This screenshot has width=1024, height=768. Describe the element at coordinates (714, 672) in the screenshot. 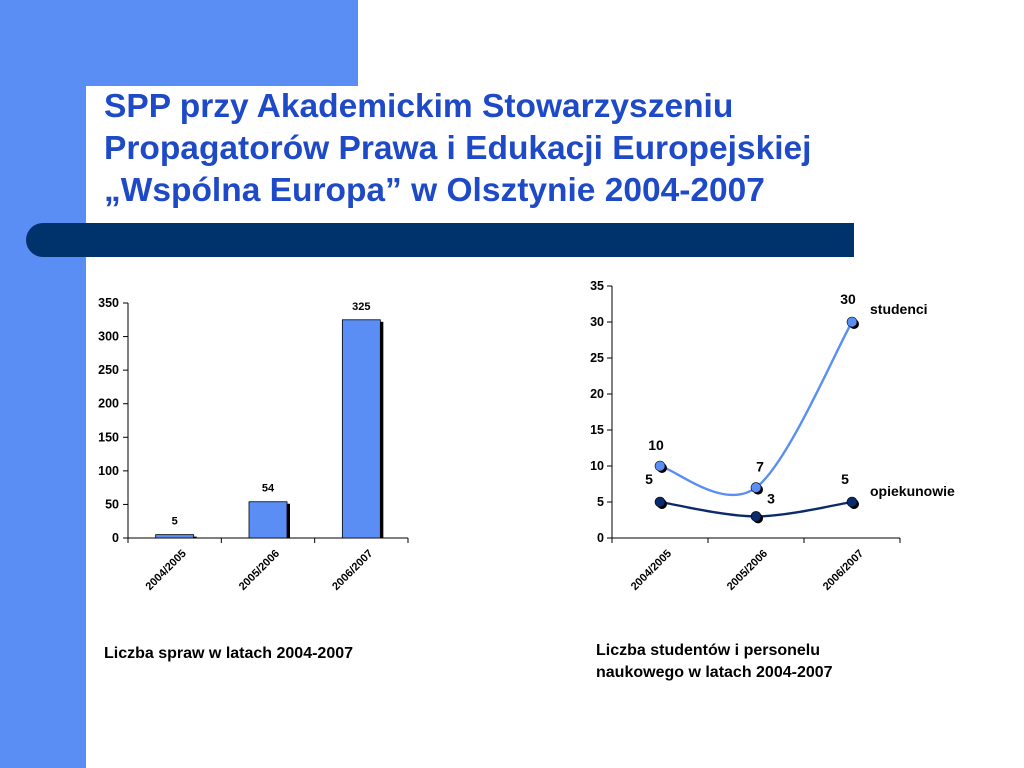

I see `line-chart-caption-line-2: naukowego w latach 2004-2007` at that location.